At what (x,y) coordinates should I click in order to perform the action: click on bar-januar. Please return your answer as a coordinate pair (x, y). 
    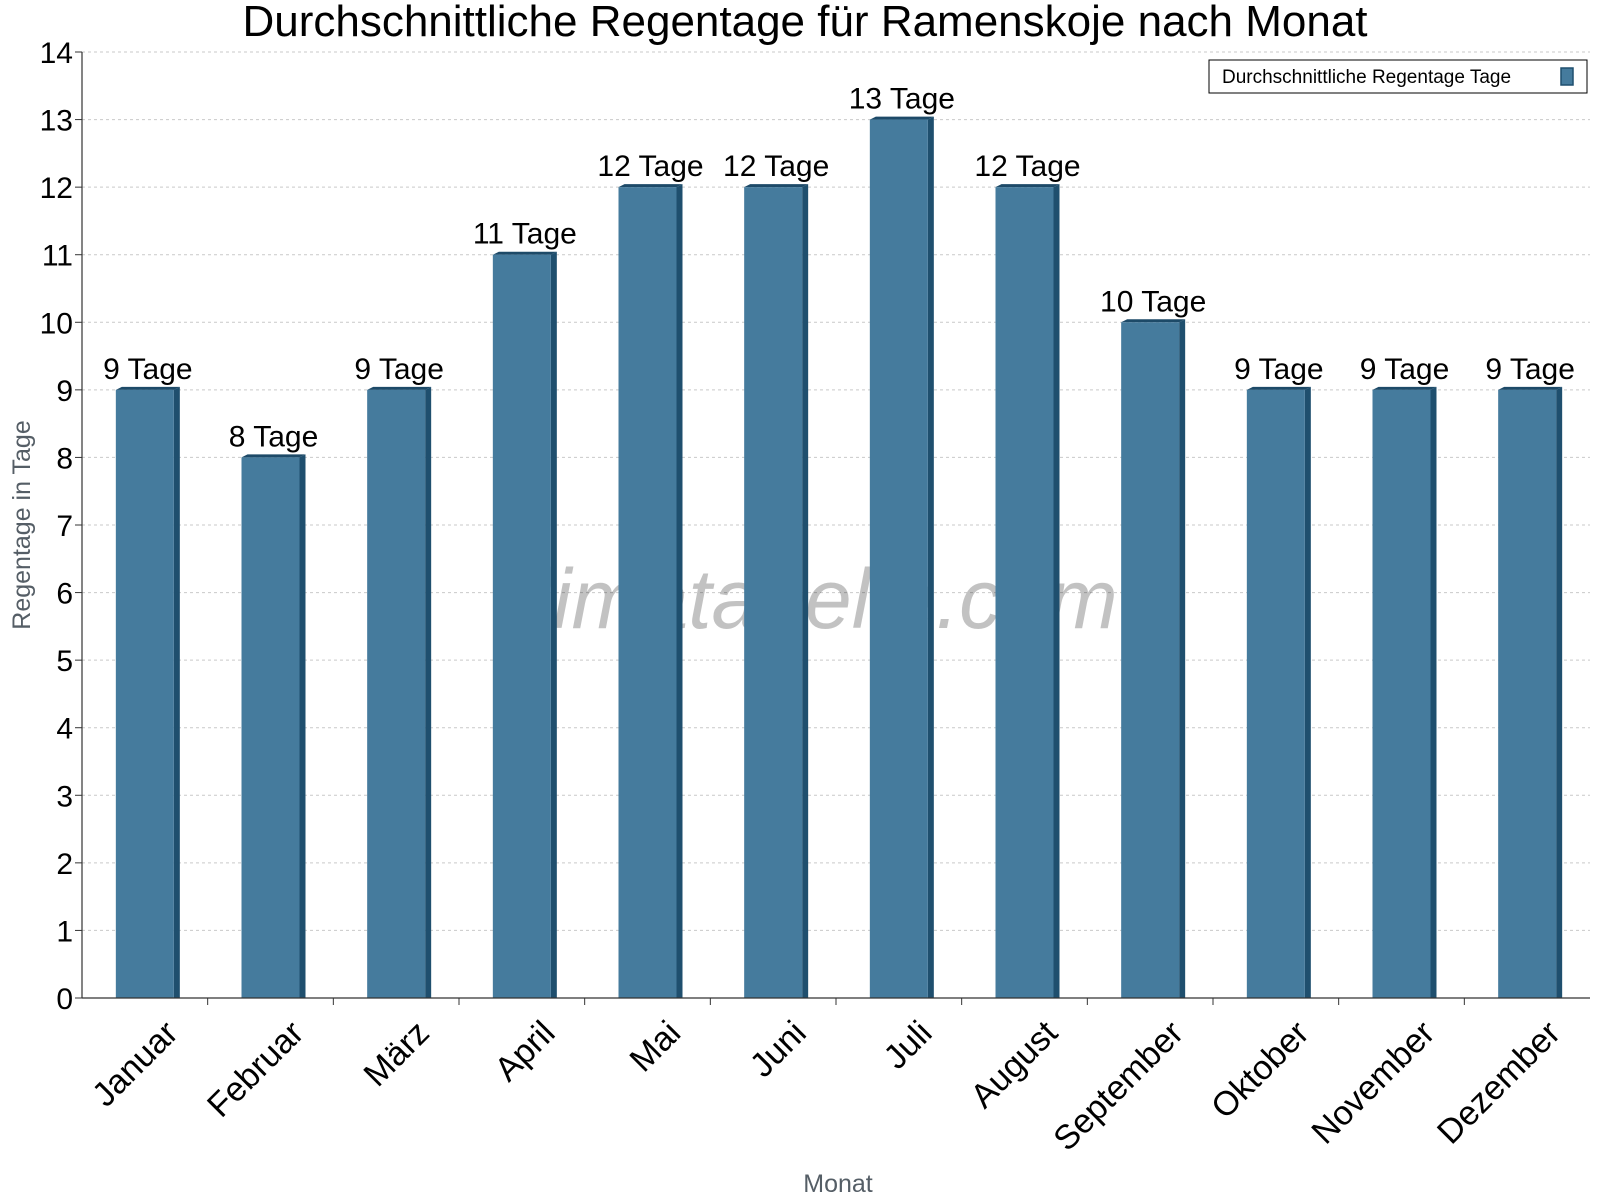
    Looking at the image, I should click on (147, 692).